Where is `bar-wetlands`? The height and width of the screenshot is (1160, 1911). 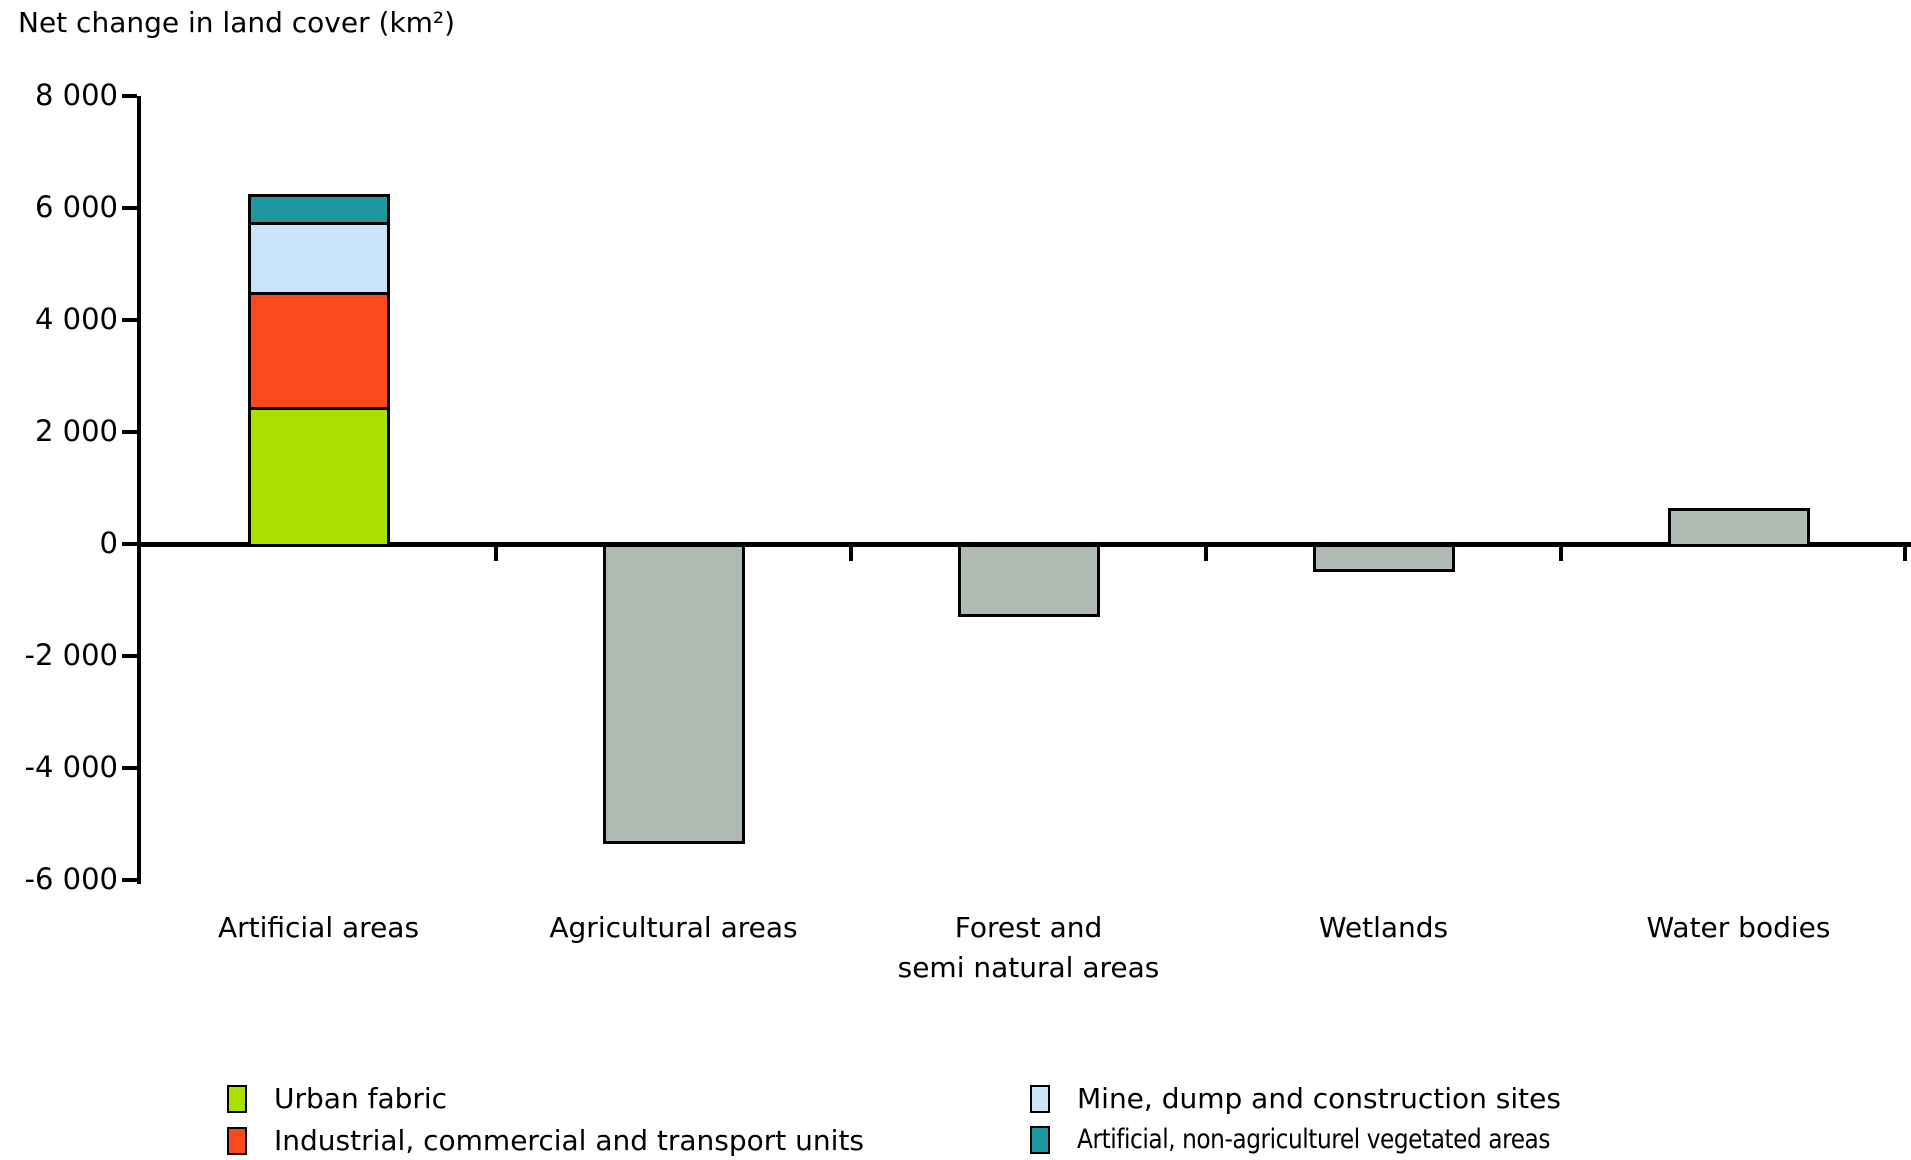 bar-wetlands is located at coordinates (1383, 558).